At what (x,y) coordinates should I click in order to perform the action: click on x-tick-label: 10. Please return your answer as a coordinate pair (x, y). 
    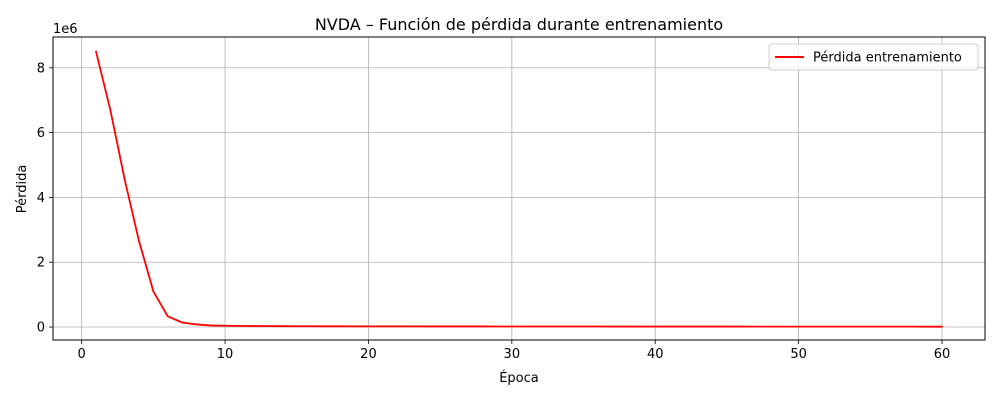
    Looking at the image, I should click on (225, 354).